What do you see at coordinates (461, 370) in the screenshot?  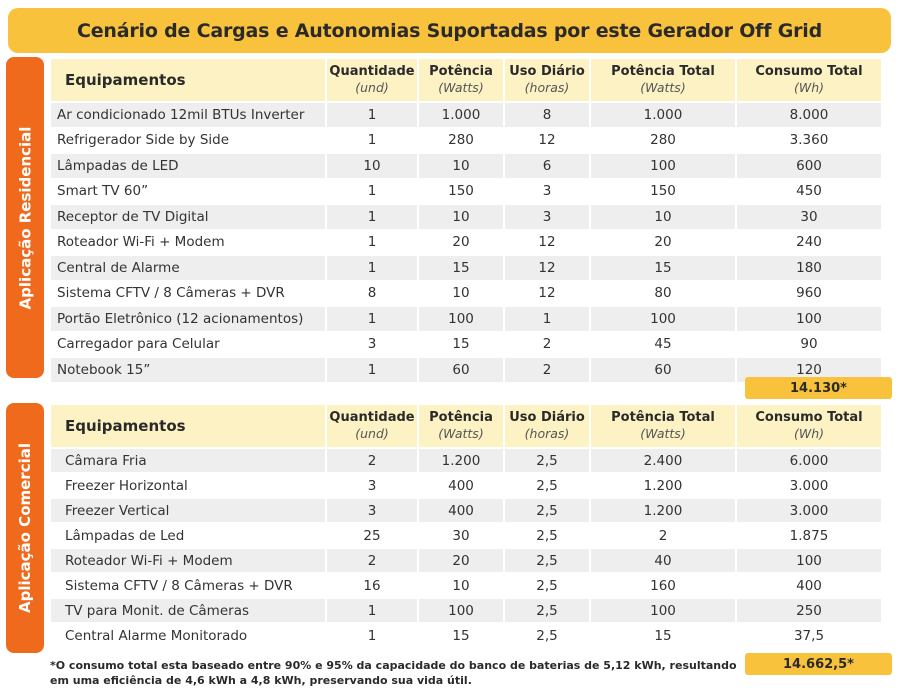 I see `cell-potencia: 60` at bounding box center [461, 370].